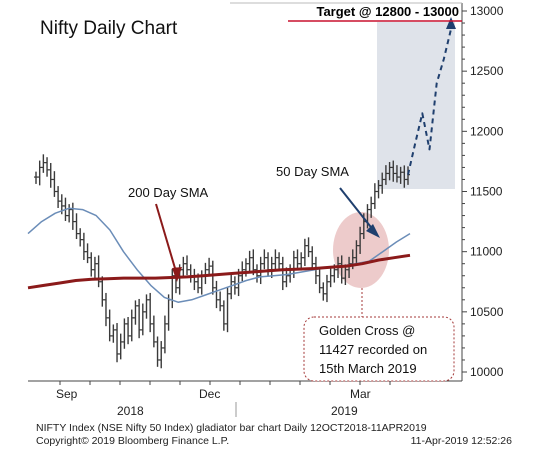 The image size is (543, 464). What do you see at coordinates (368, 368) in the screenshot?
I see `golden-cross-line3: 15th March 2019` at bounding box center [368, 368].